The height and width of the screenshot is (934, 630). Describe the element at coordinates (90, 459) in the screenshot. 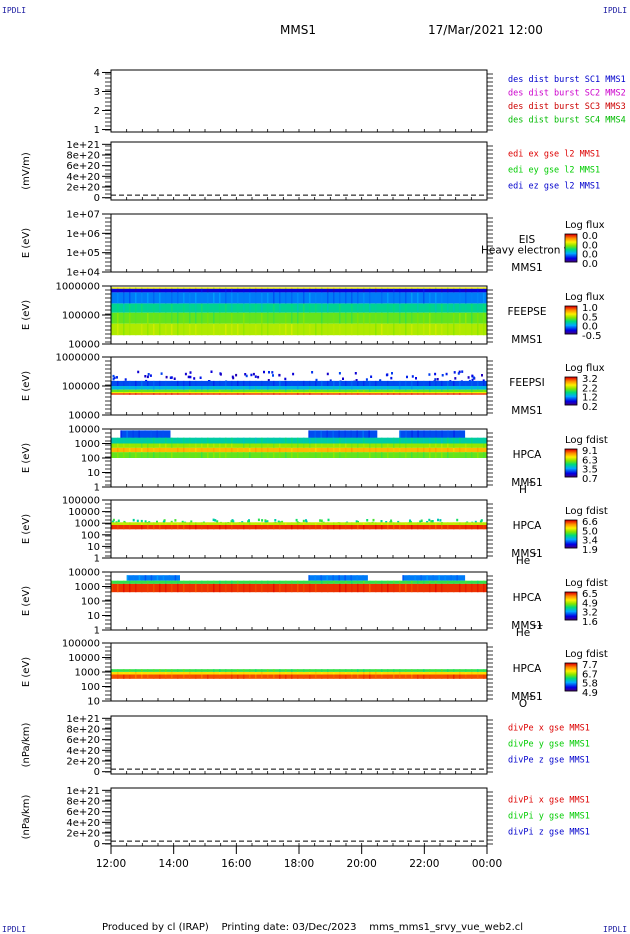

I see `ytick-label-hpca_h-2: 100` at that location.